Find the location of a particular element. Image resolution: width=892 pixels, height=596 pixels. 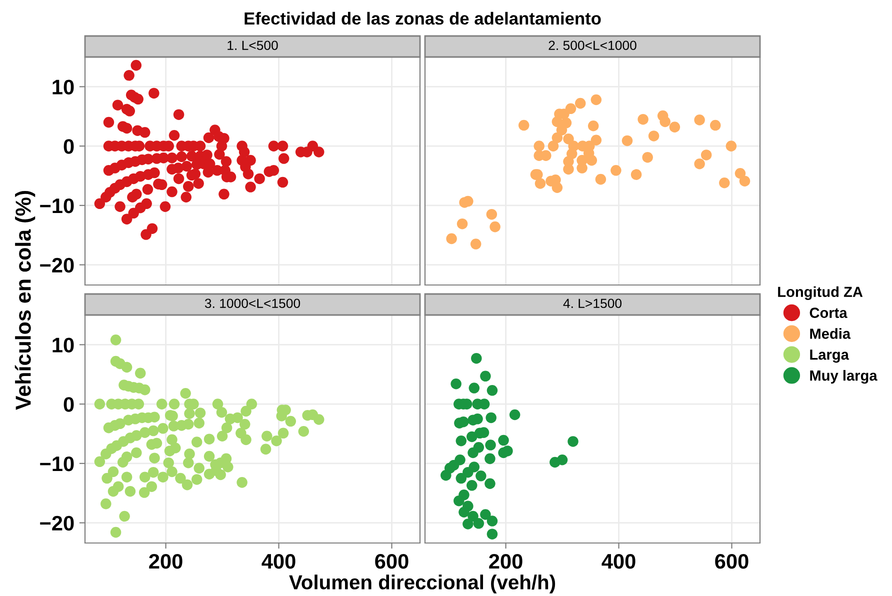

x-axis-title: Volumen direccional (veh/h) is located at coordinates (422, 584).